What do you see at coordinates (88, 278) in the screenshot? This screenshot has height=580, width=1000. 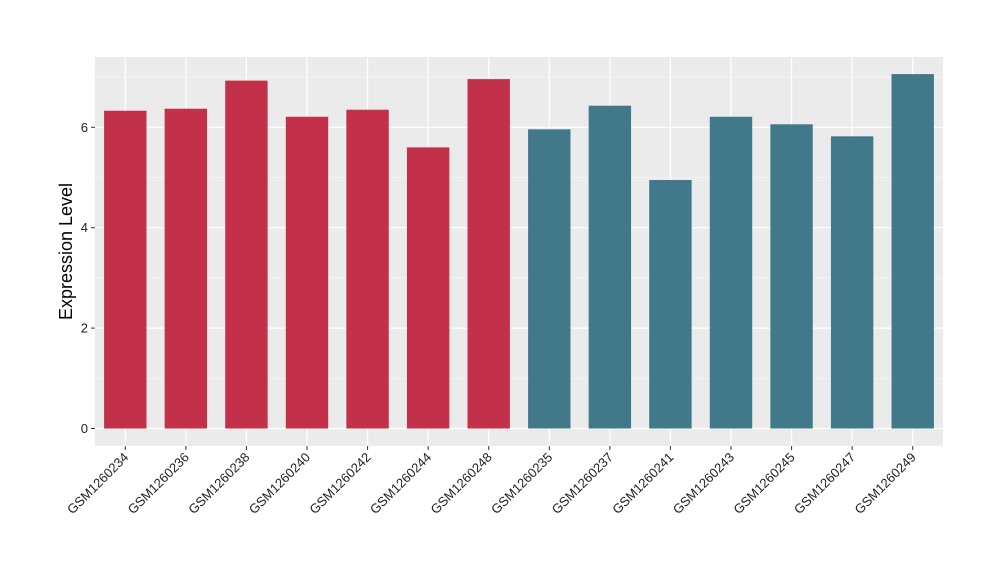 I see `y-axis: 0 2 4 6` at bounding box center [88, 278].